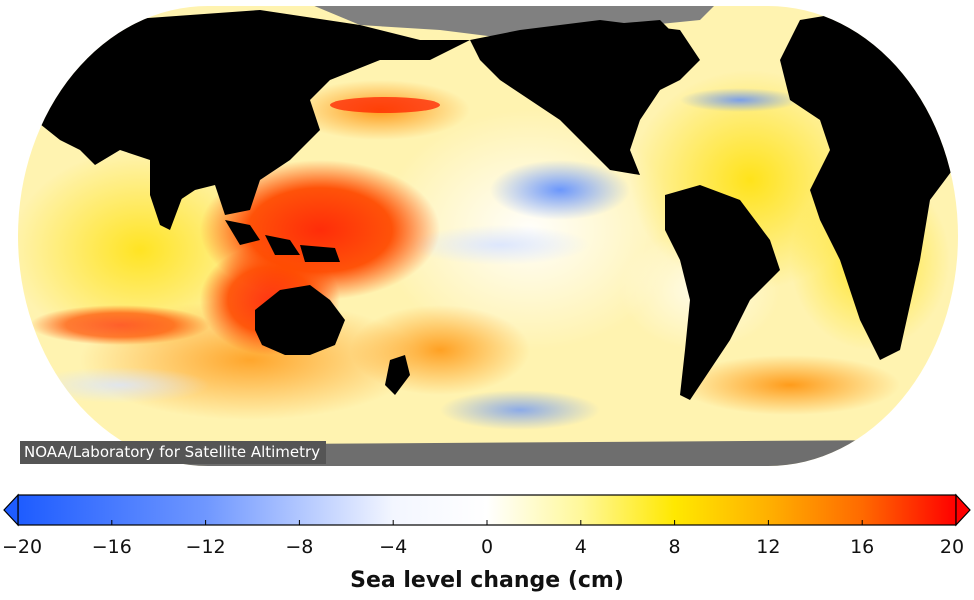  What do you see at coordinates (393, 547) in the screenshot?
I see `colorbar-tick-label: −4` at bounding box center [393, 547].